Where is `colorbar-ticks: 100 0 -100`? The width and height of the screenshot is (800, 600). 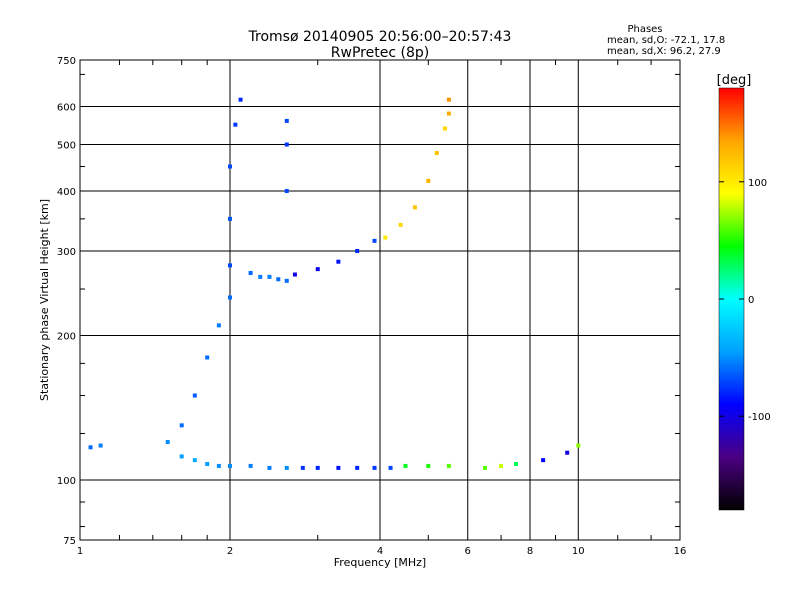
colorbar-ticks: 100 0 -100 is located at coordinates (745, 300).